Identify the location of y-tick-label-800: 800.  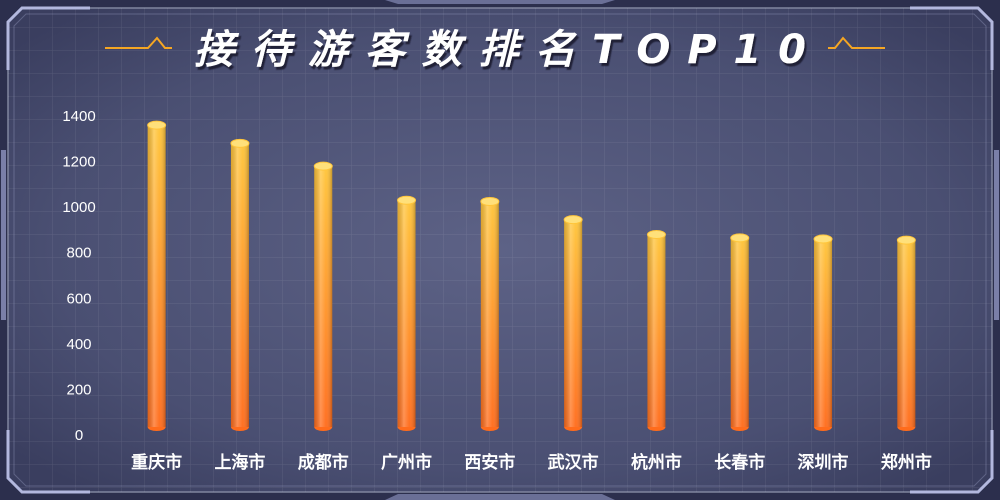
(78, 253).